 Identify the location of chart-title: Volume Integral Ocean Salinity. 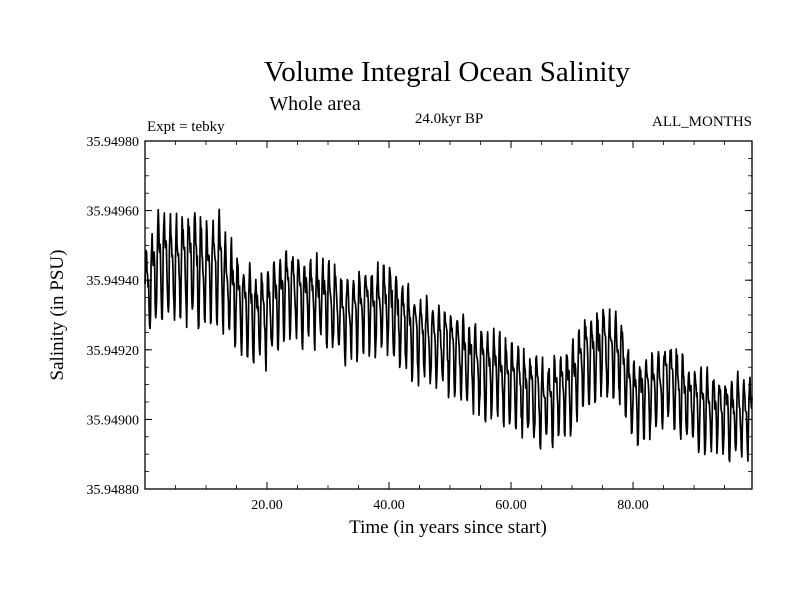
(447, 72).